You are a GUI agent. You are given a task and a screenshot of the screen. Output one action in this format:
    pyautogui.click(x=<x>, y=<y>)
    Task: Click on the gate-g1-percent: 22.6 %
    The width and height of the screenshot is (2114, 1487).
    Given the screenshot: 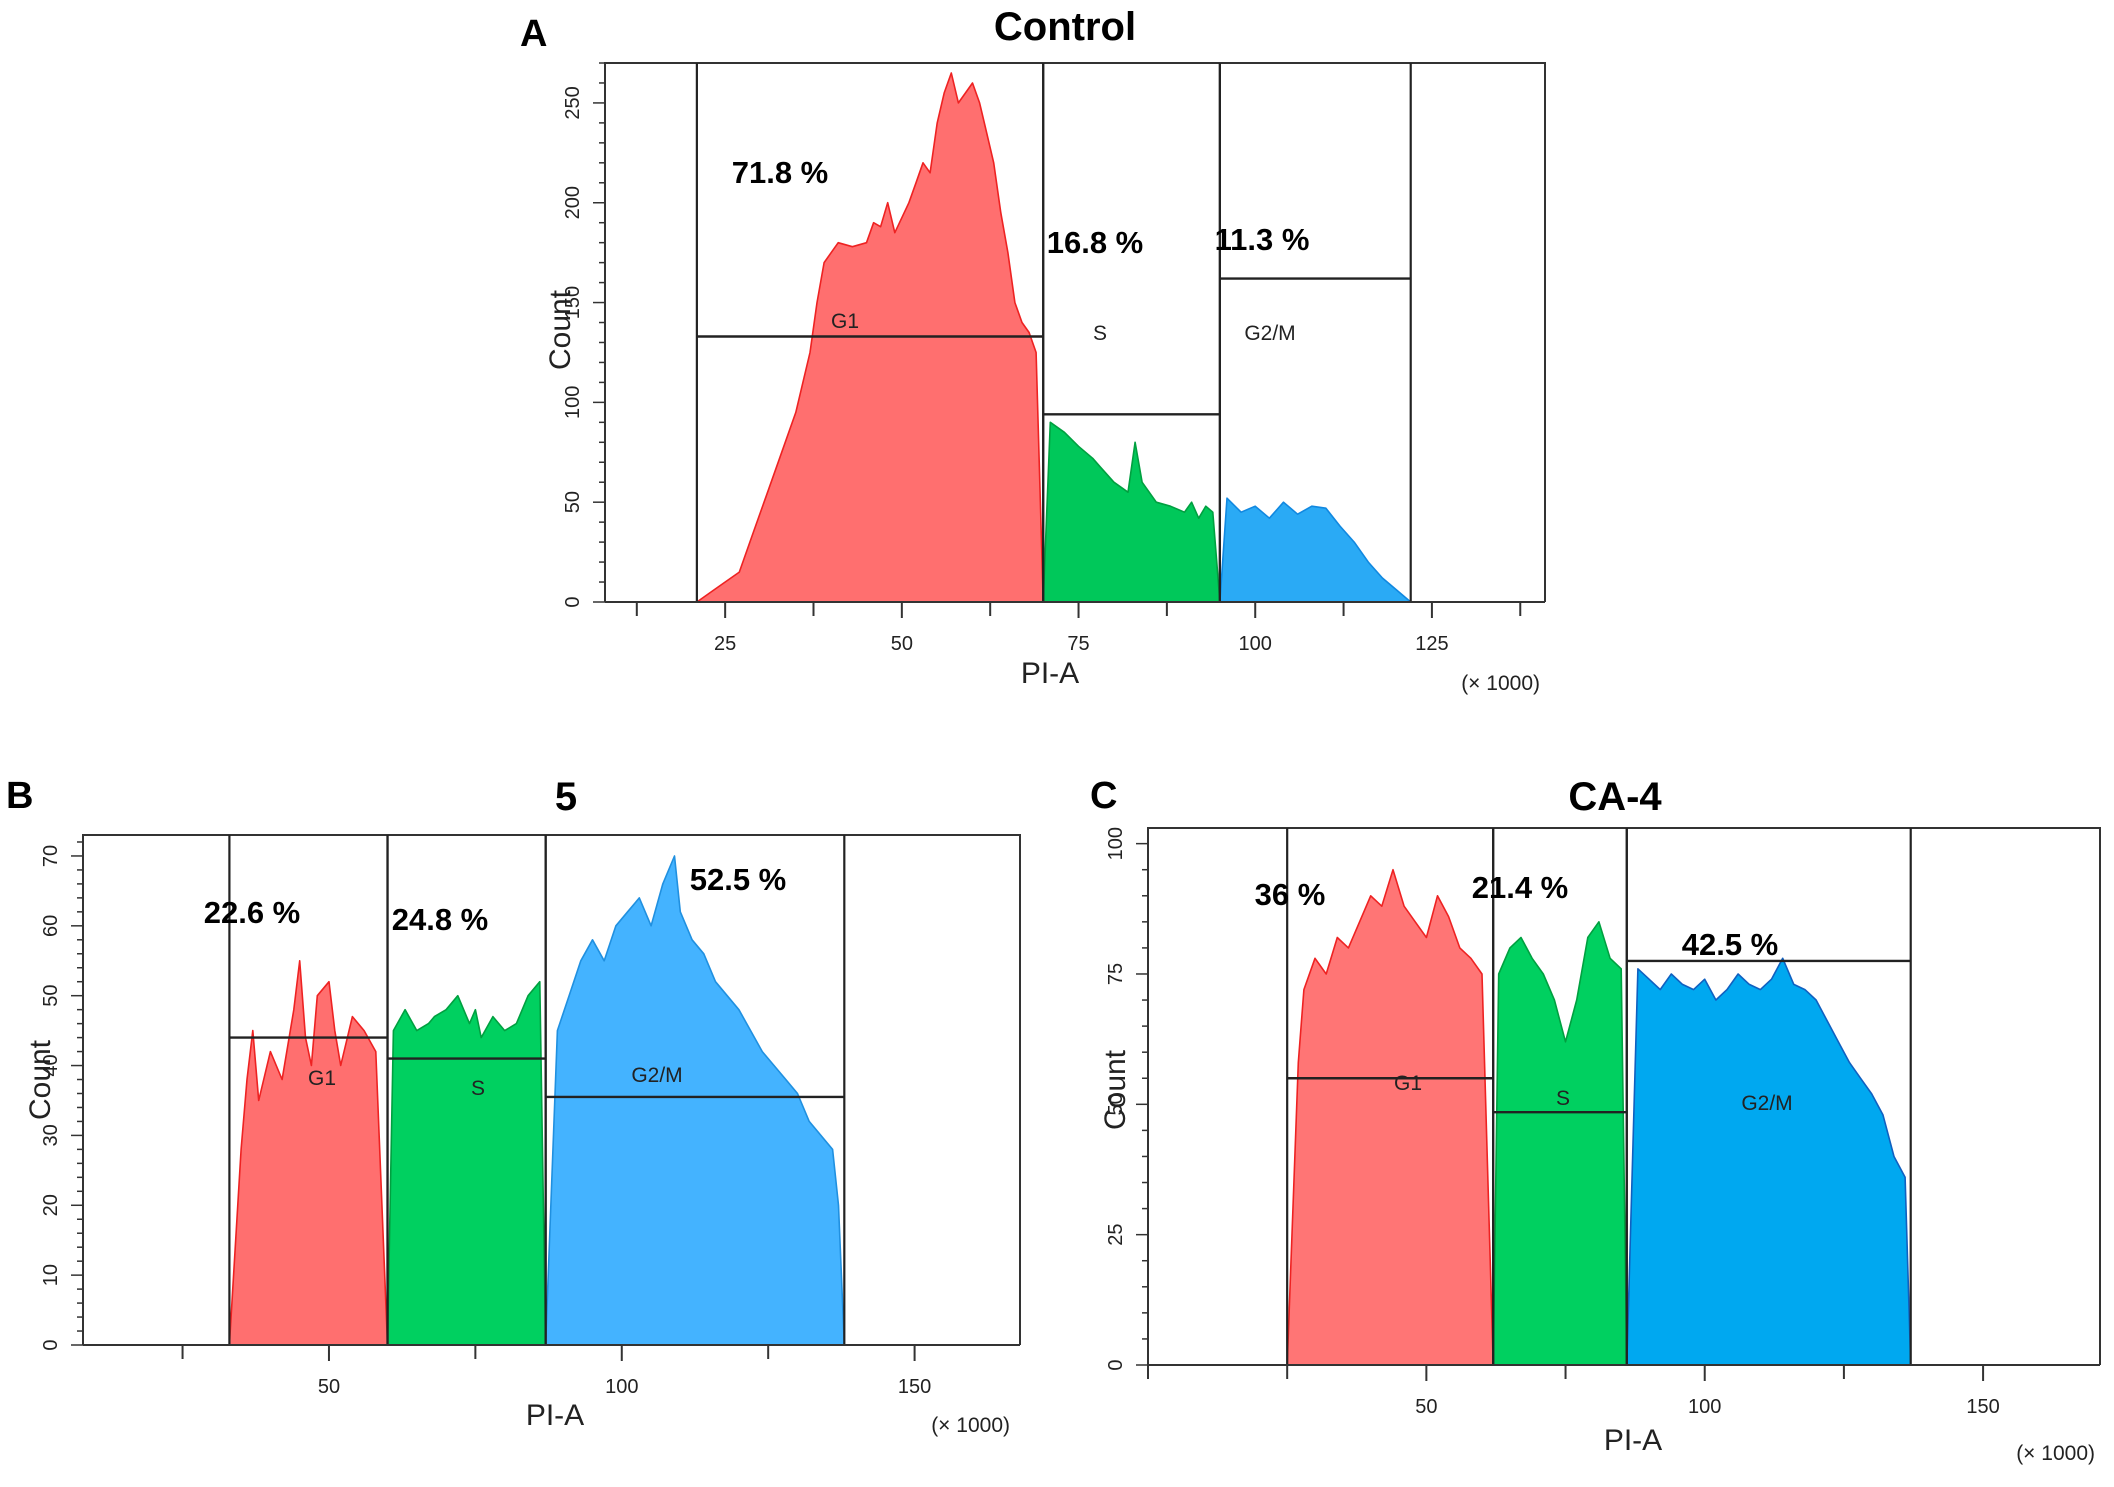 What is the action you would take?
    pyautogui.click(x=252, y=912)
    